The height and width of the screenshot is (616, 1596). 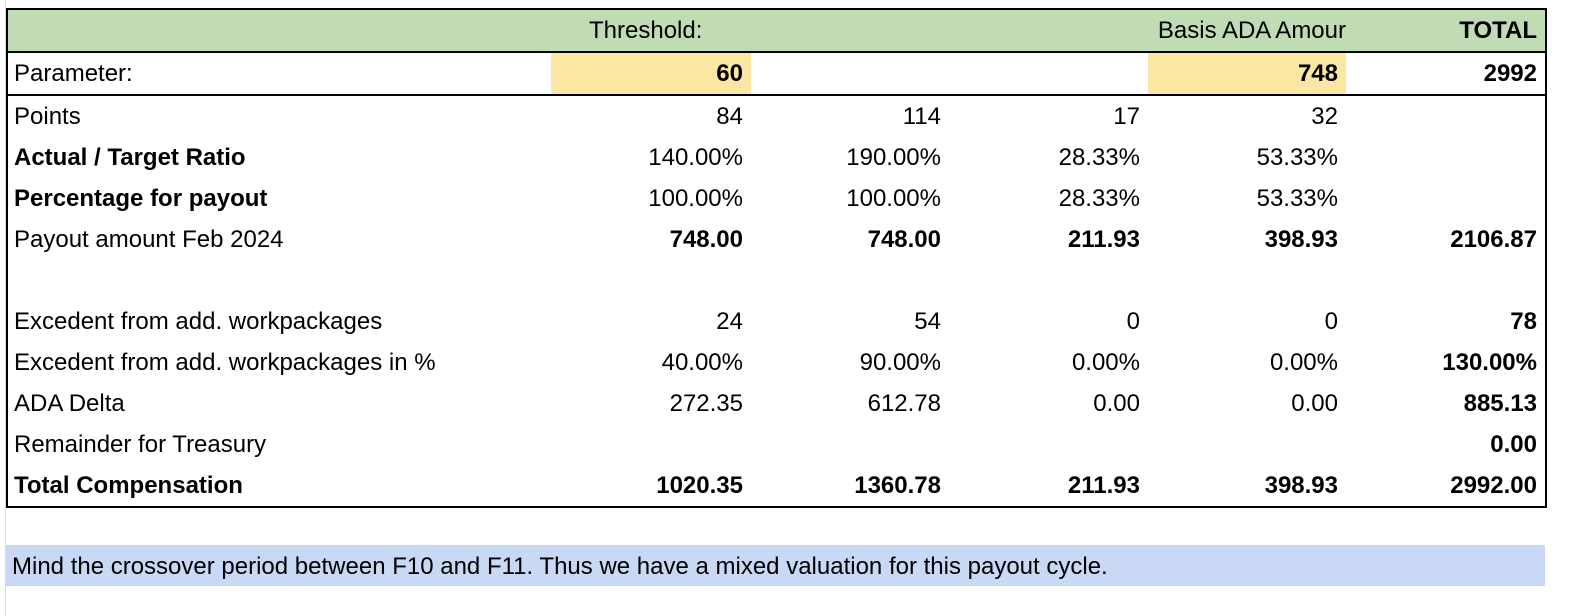 What do you see at coordinates (1510, 73) in the screenshot?
I see `parameter-total-value: 2992` at bounding box center [1510, 73].